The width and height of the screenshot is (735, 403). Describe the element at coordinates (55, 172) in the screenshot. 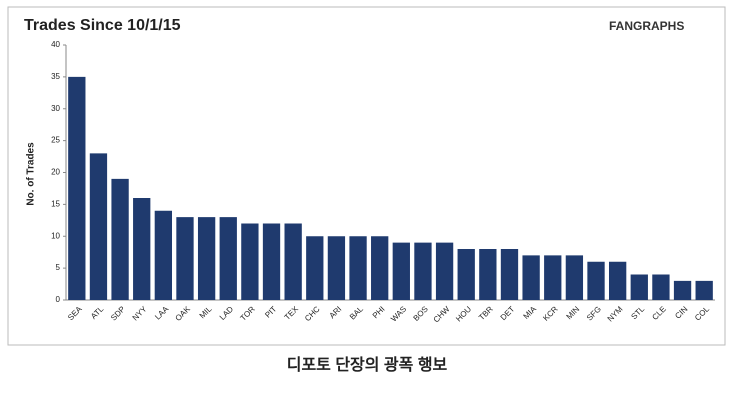

I see `y-tick-label: 20` at that location.